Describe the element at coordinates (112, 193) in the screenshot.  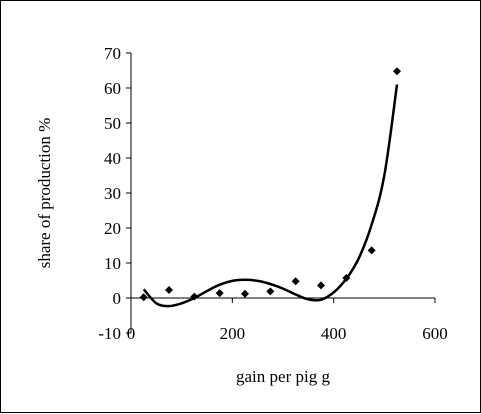
I see `y-tick-label: 30` at that location.